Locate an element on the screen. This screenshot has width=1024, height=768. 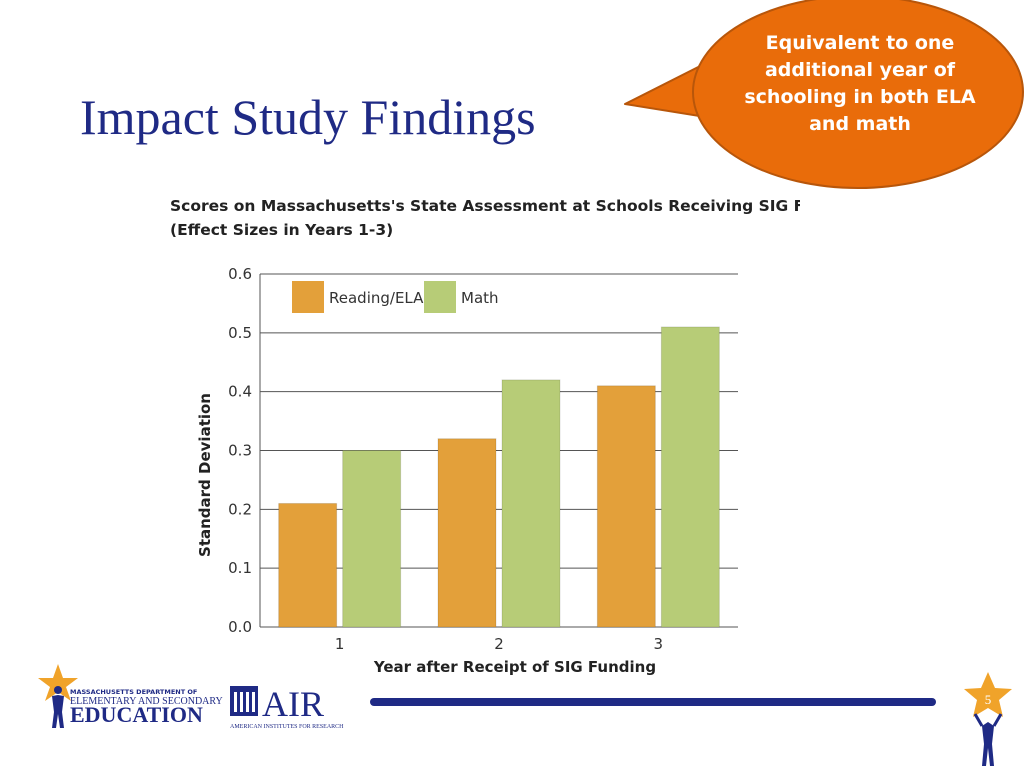
legend: Reading/ELA Math is located at coordinates (395, 297).